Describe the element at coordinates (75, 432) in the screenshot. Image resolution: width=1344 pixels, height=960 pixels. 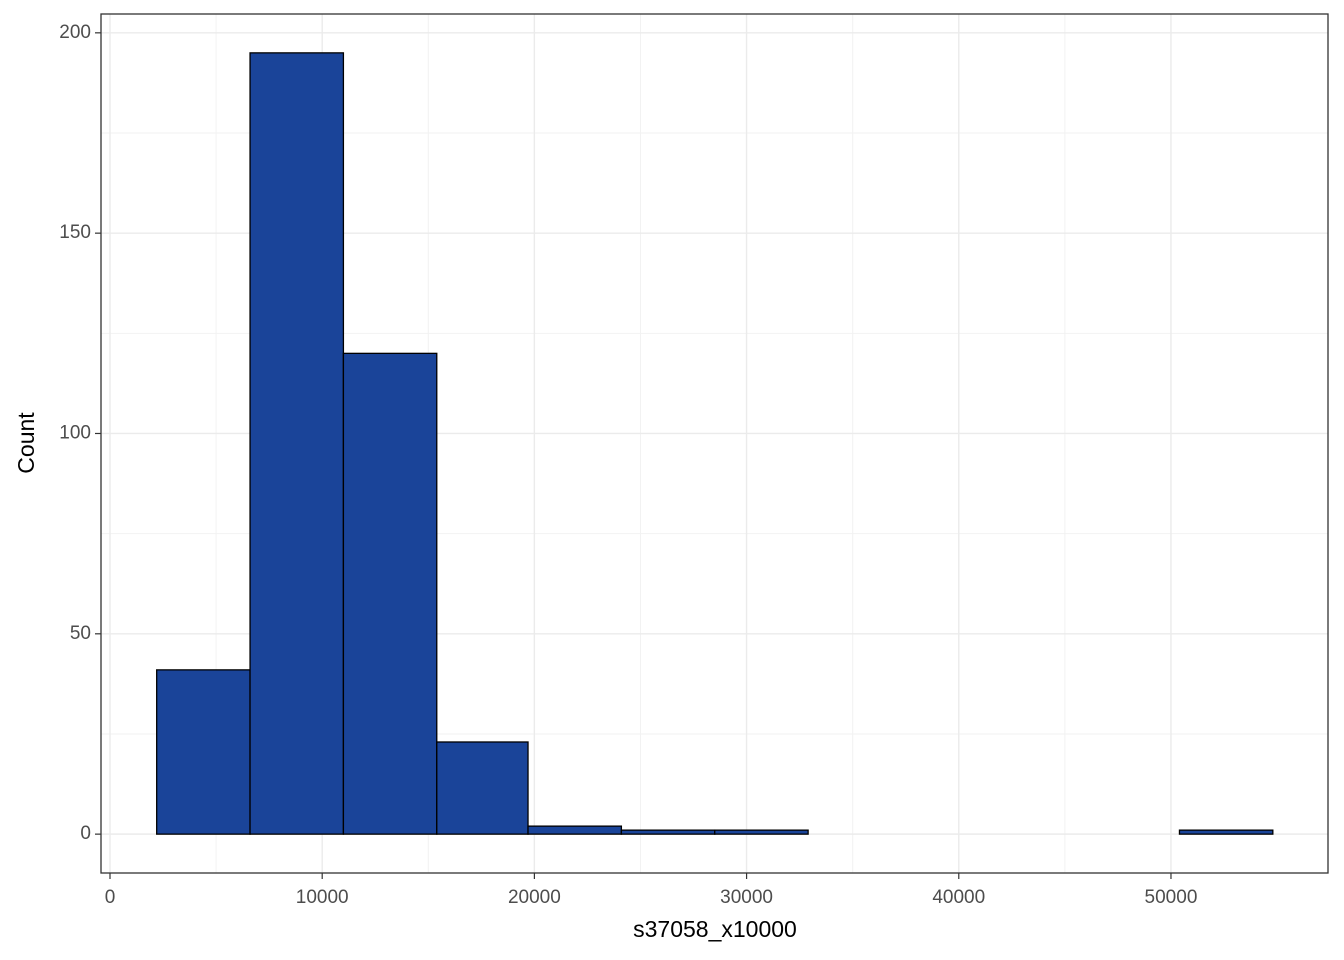
I see `y-tick-label: 100` at that location.